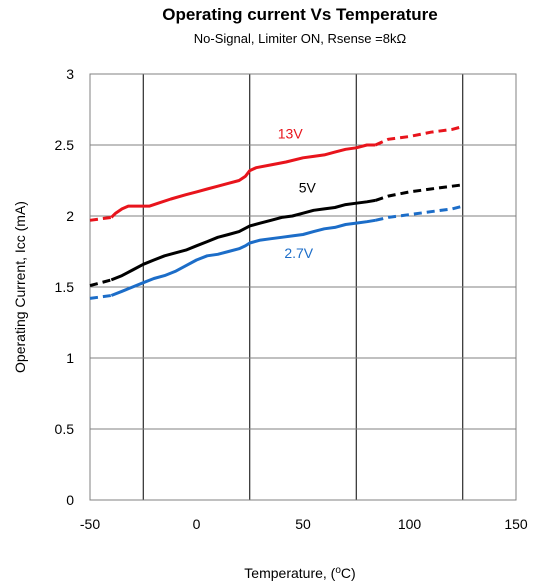 The height and width of the screenshot is (586, 549). What do you see at coordinates (70, 500) in the screenshot?
I see `y-tick-label: 0` at bounding box center [70, 500].